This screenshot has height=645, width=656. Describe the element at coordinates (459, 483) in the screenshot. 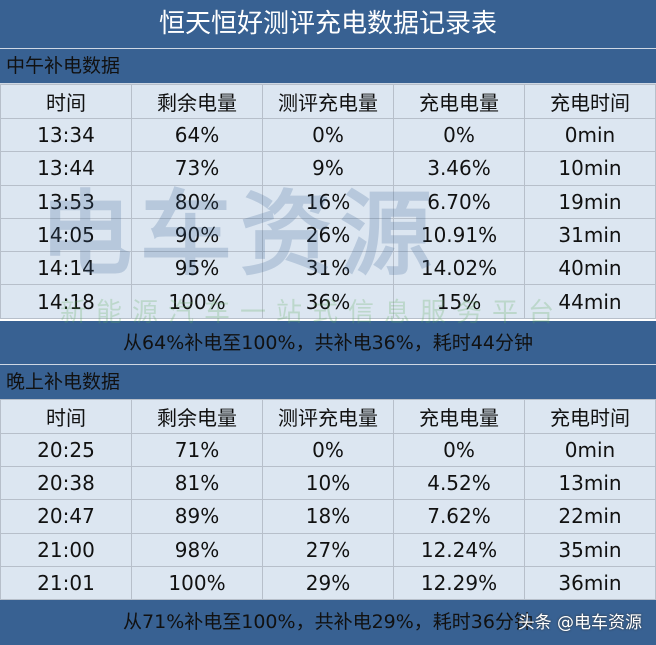

I see `table-cell: 4.52%` at that location.